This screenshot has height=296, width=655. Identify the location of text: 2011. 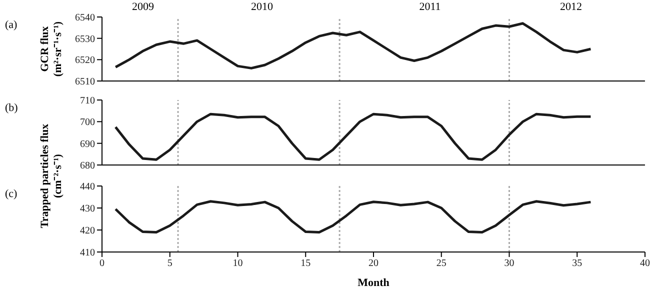
(430, 7).